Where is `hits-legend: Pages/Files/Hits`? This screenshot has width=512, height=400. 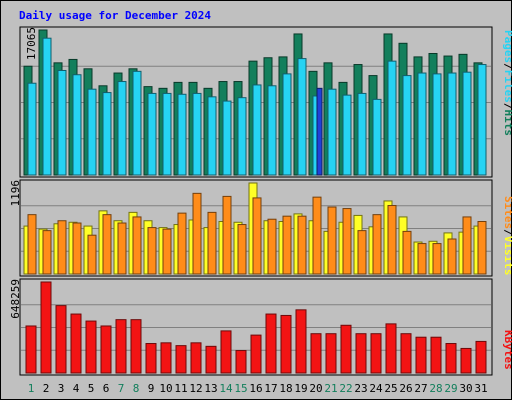 hits-legend: Pages/Files/Hits is located at coordinates (507, 83).